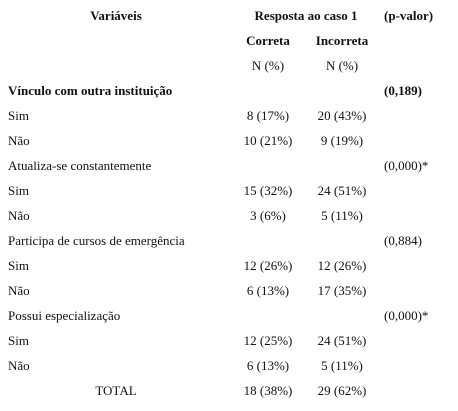  What do you see at coordinates (403, 240) in the screenshot?
I see `p-value: (0,884)` at bounding box center [403, 240].